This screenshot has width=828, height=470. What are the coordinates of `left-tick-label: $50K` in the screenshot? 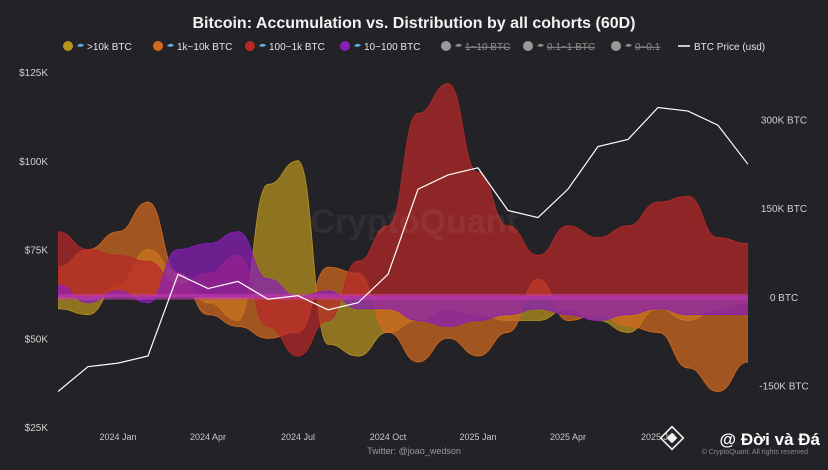 It's located at (37, 339).